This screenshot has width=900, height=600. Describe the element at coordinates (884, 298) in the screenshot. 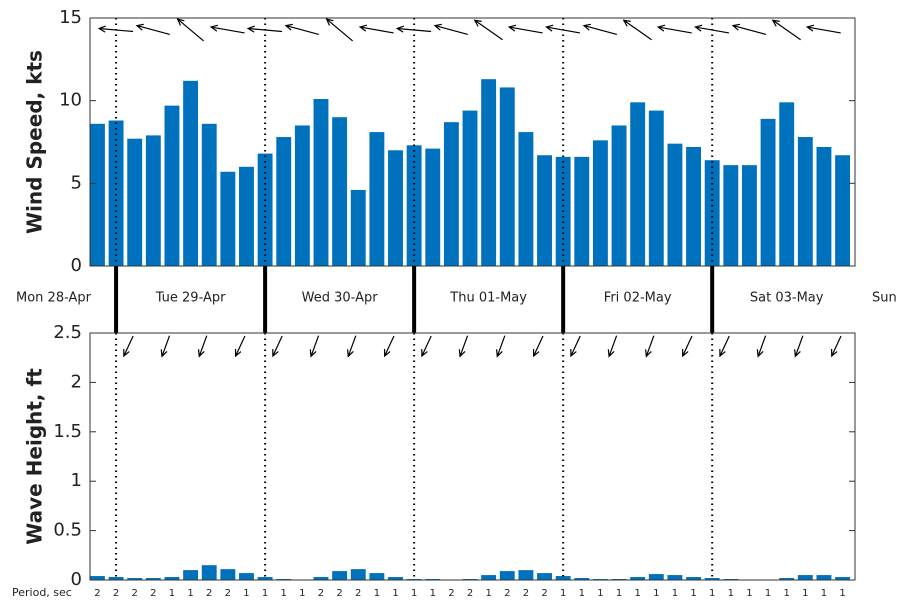

I see `day-label: Sun` at that location.